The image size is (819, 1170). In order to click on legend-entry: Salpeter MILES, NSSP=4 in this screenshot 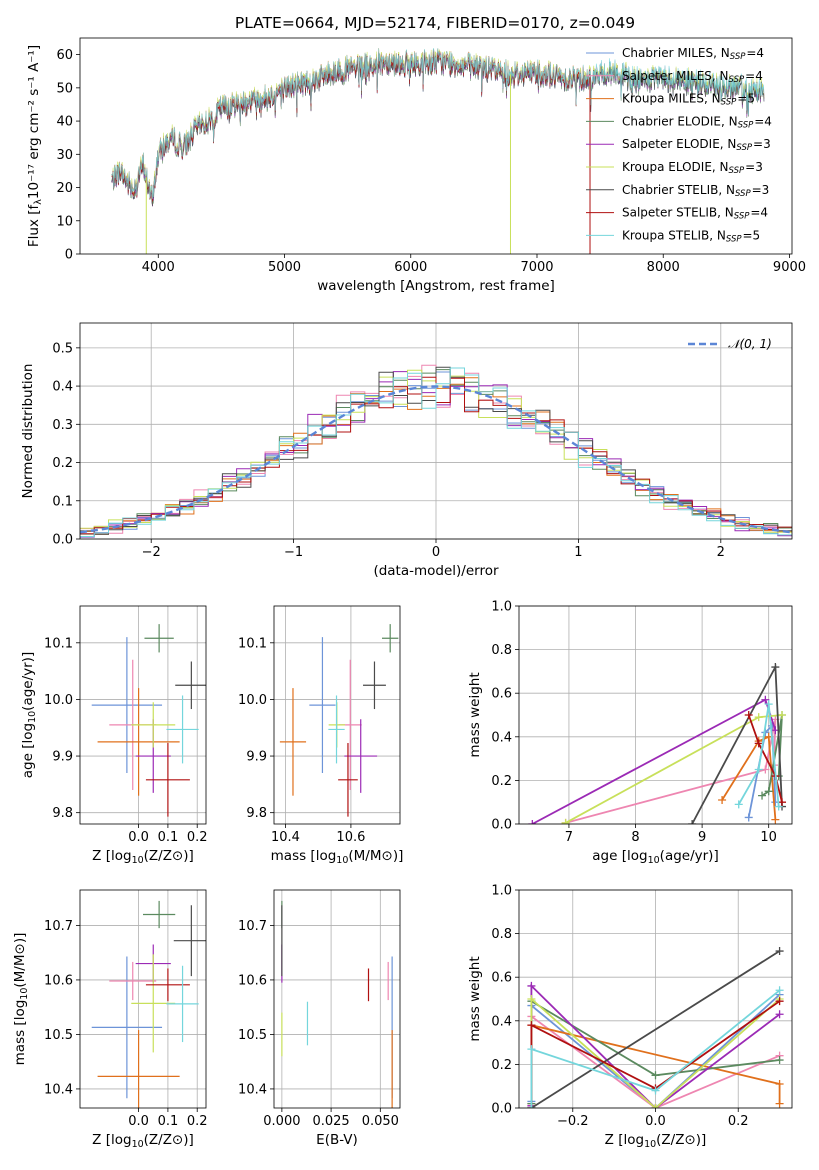, I will do `click(692, 77)`.